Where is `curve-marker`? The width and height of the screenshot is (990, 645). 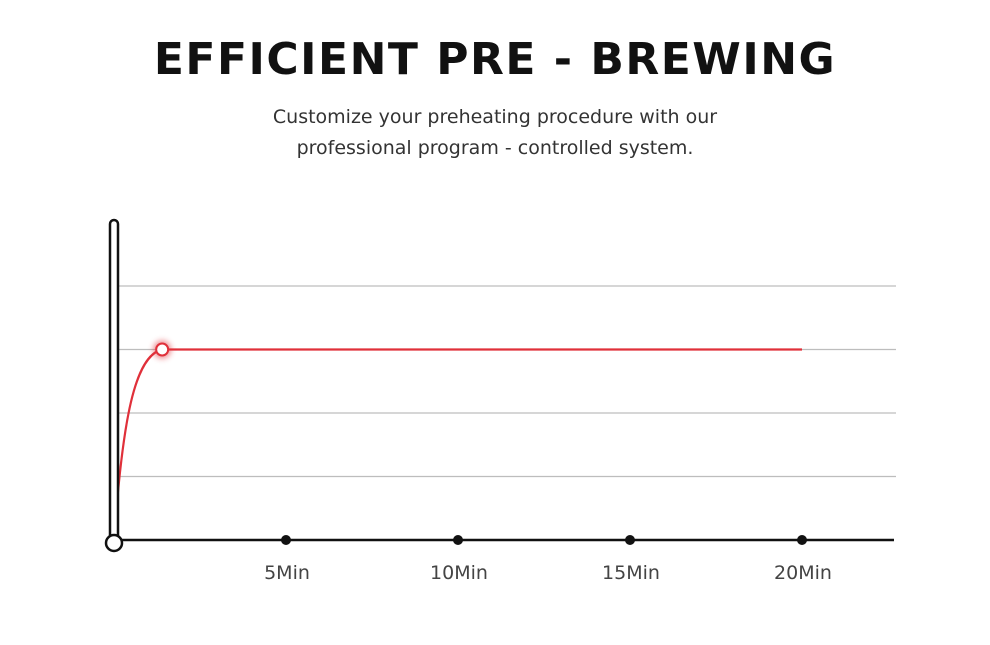 curve-marker is located at coordinates (162, 349).